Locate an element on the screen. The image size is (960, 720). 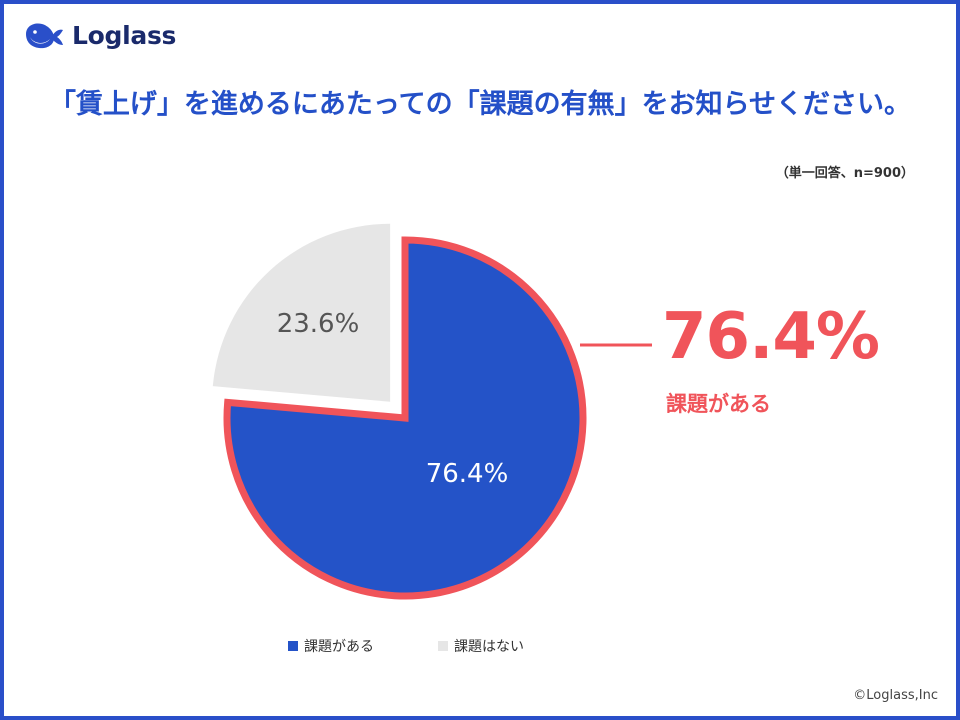
slice-label-yes: 76.4% is located at coordinates (467, 474).